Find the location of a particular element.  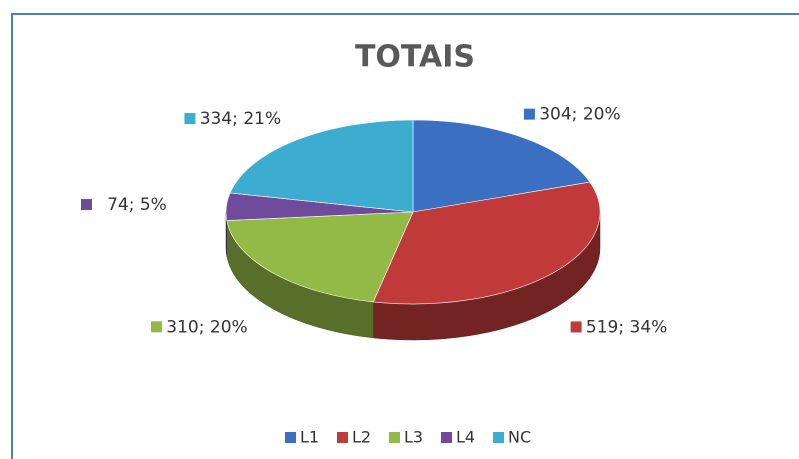

chart-title: TOTAIS is located at coordinates (415, 57).